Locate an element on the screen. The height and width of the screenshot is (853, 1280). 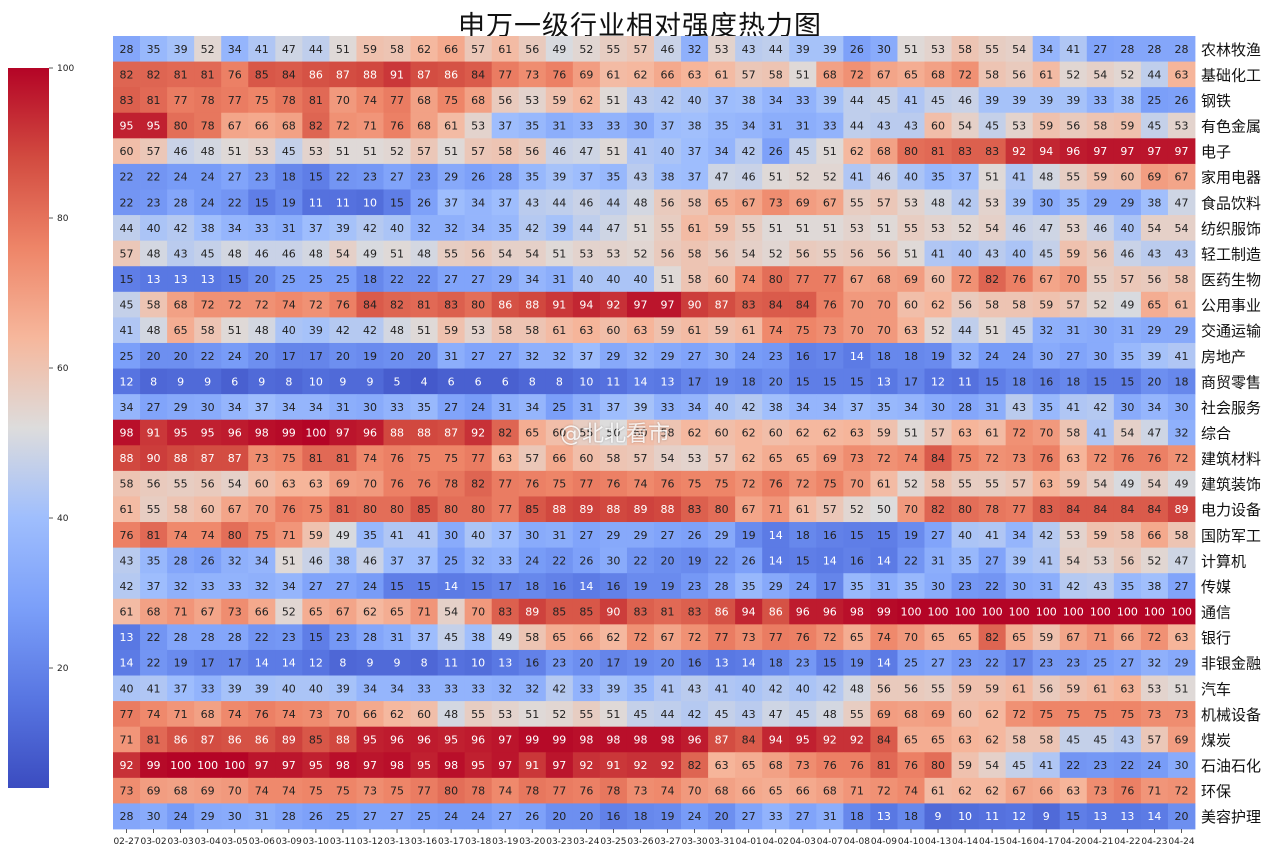
cell-label: 23 is located at coordinates (424, 177).